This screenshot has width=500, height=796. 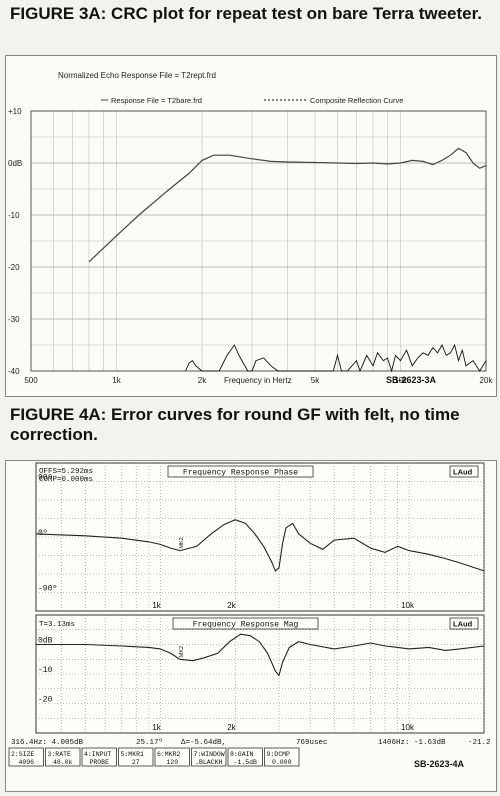 I want to click on softkey-value: 4096, so click(x=26, y=762).